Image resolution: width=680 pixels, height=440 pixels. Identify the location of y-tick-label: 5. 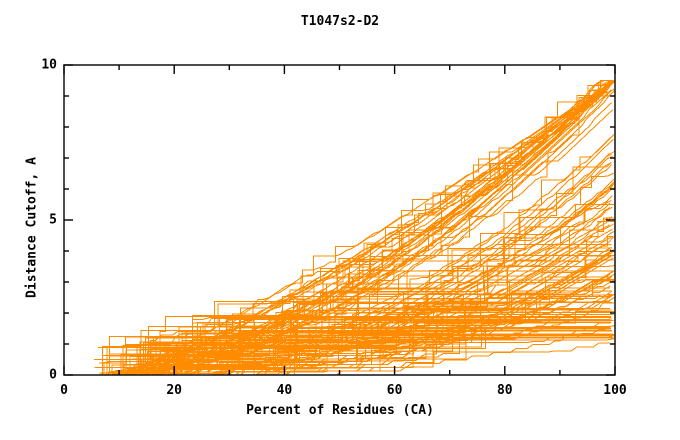
(53, 220).